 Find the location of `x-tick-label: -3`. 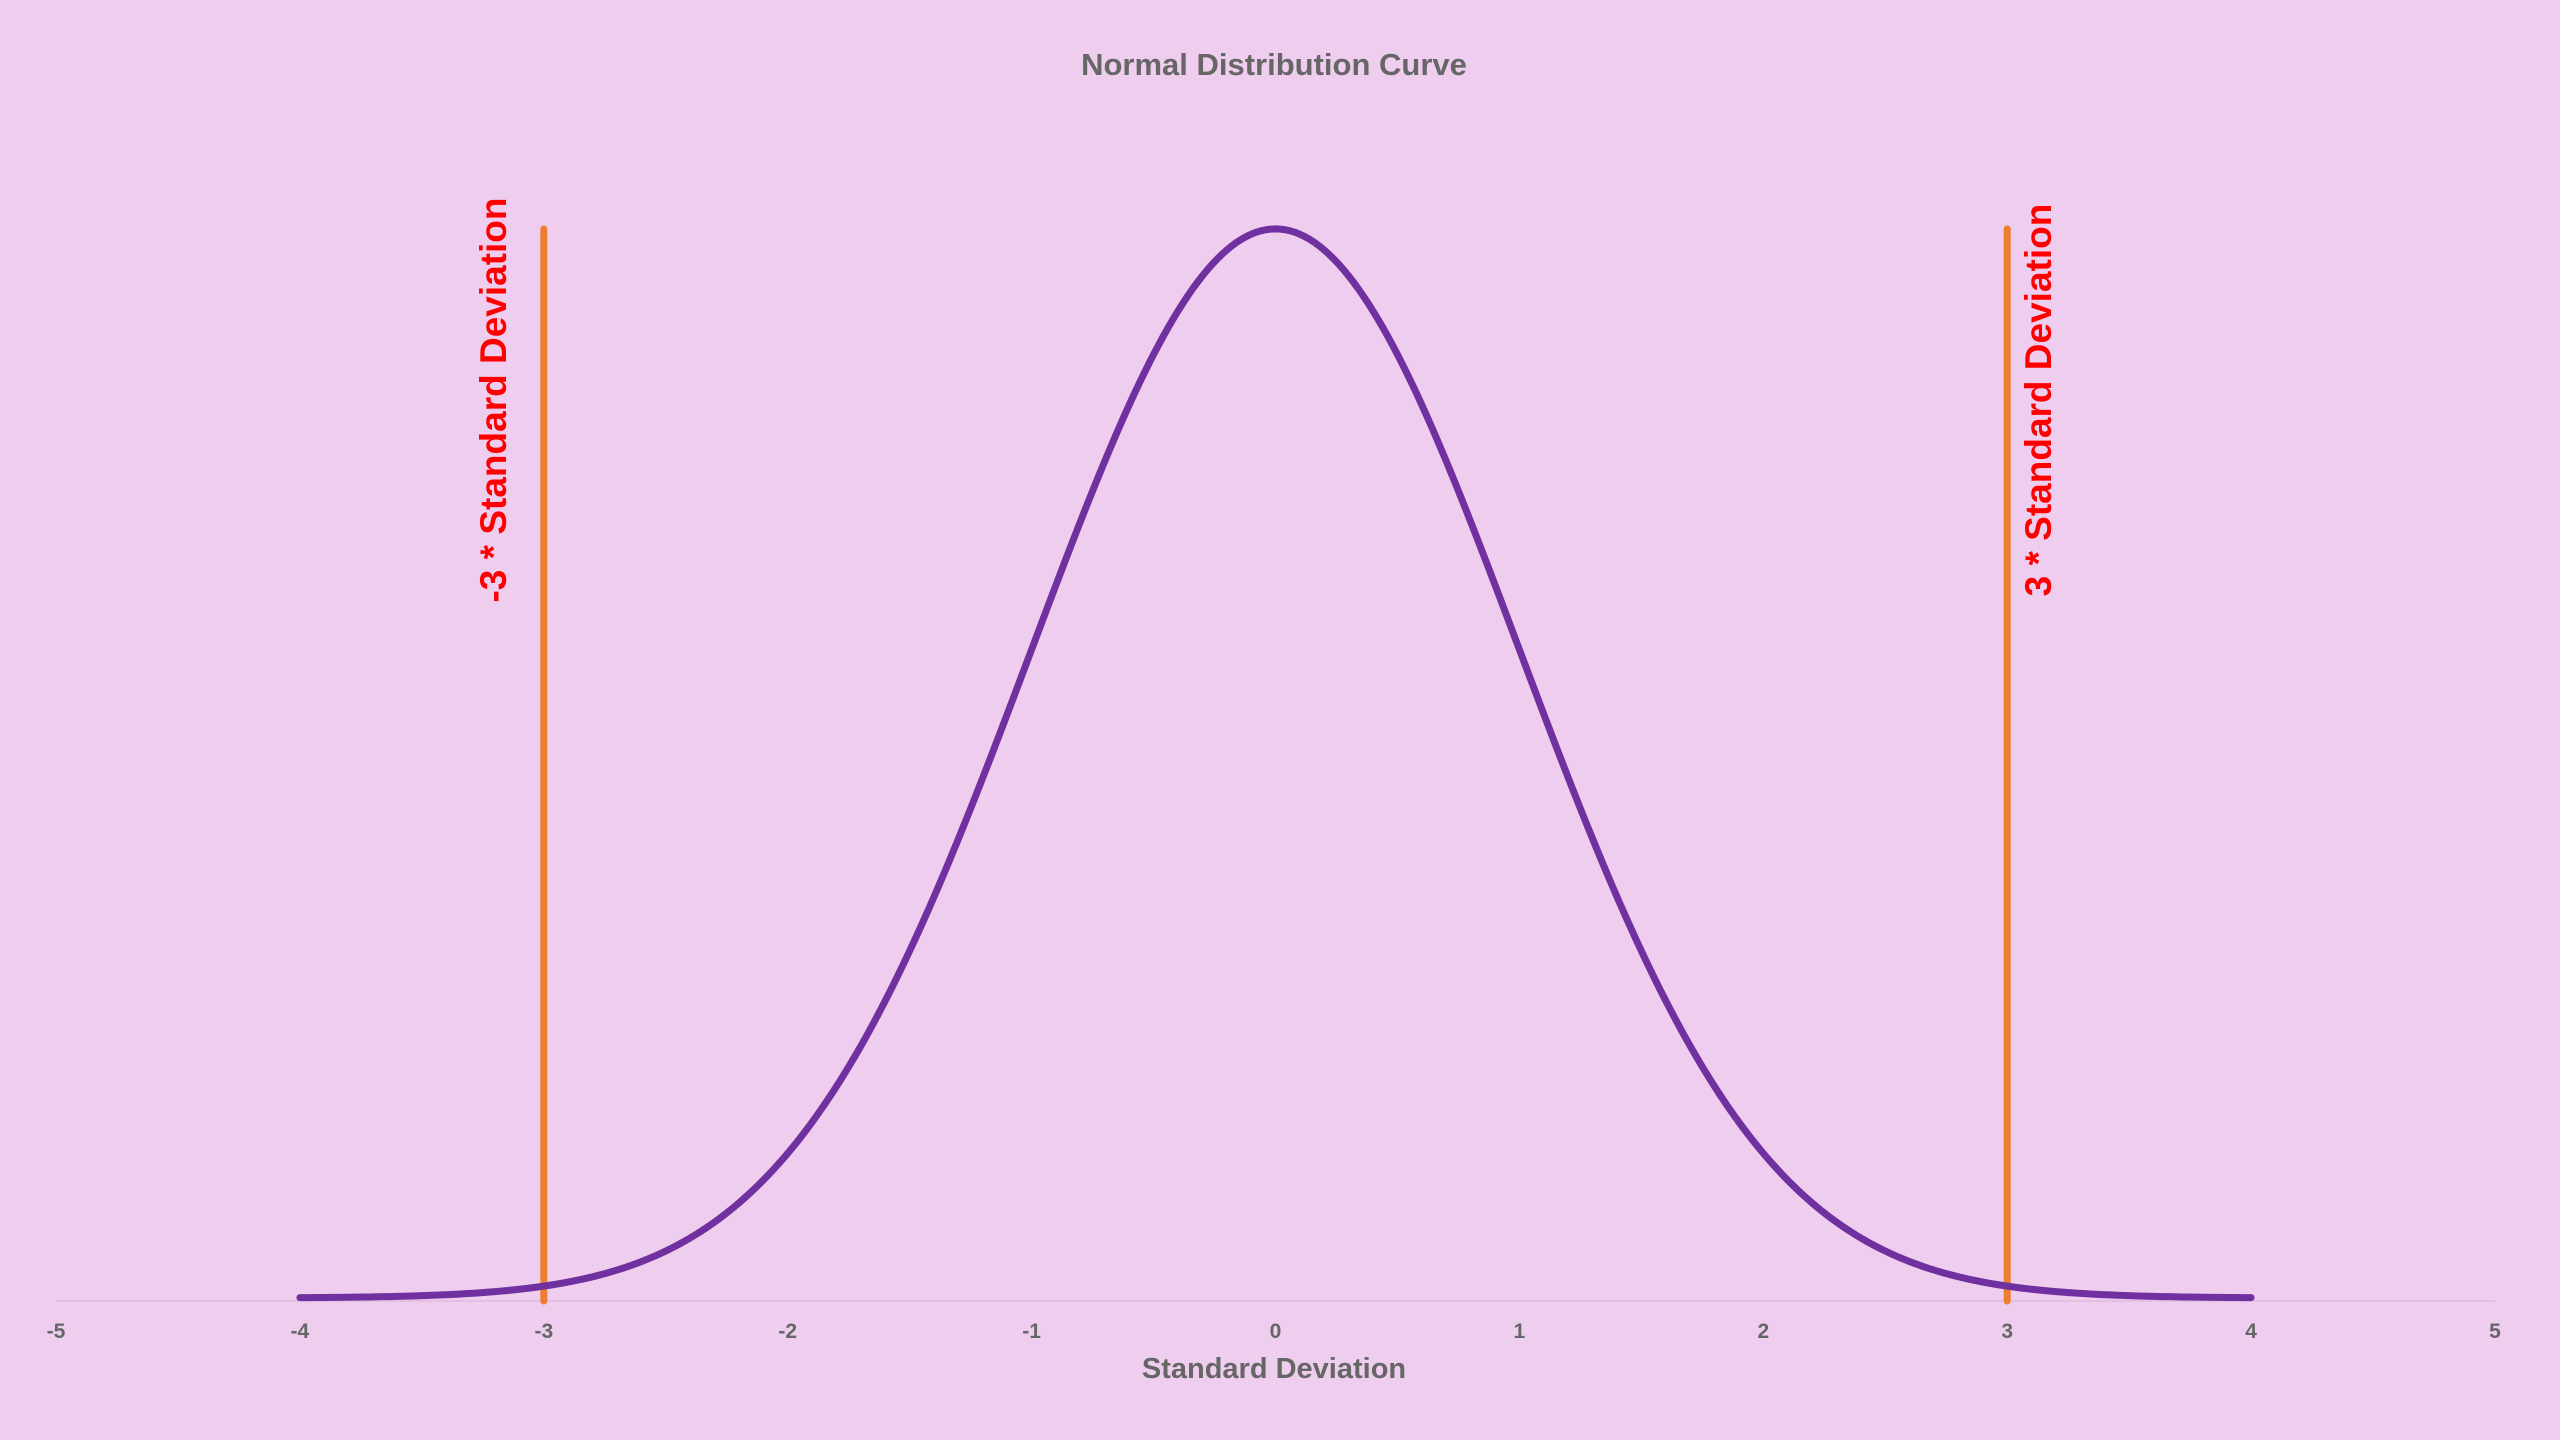

x-tick-label: -3 is located at coordinates (543, 1331).